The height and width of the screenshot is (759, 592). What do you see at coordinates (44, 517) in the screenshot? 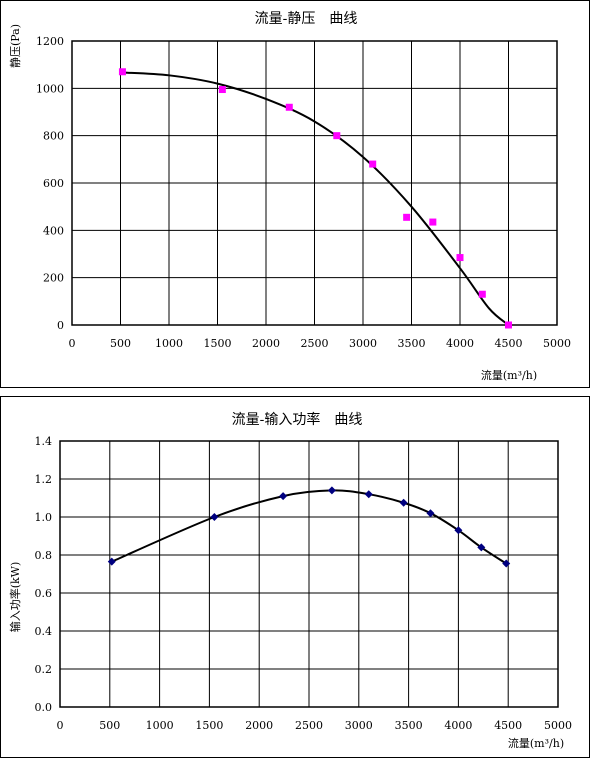
I see `y-tick-label: 1.0` at bounding box center [44, 517].